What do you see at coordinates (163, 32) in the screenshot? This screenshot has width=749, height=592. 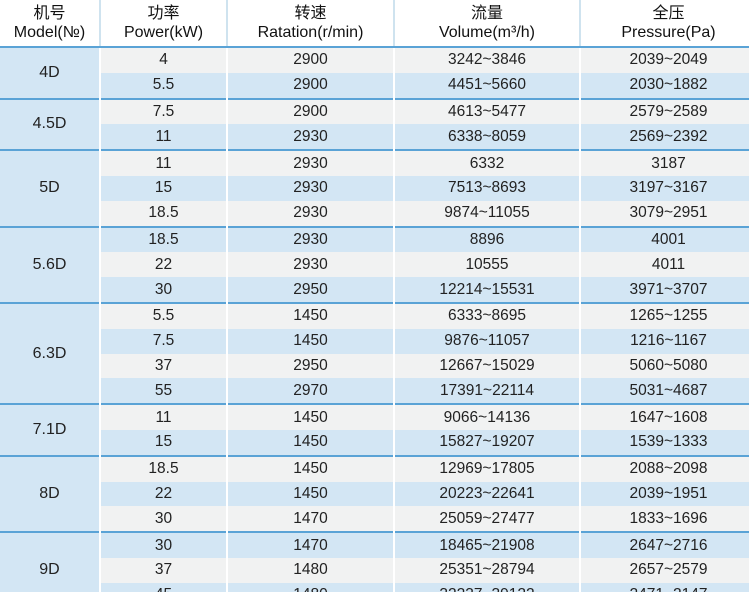 I see `header-power-en: Power(kW)` at bounding box center [163, 32].